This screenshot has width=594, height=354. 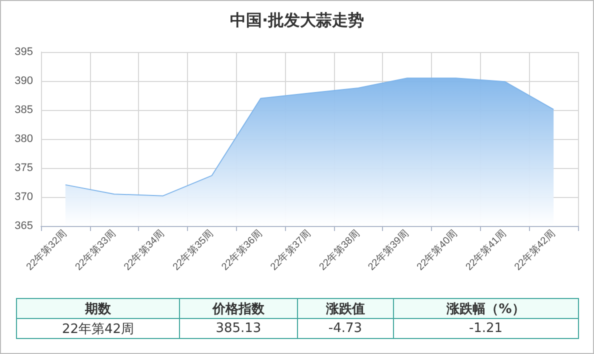 What do you see at coordinates (238, 328) in the screenshot?
I see `text: 385.13` at bounding box center [238, 328].